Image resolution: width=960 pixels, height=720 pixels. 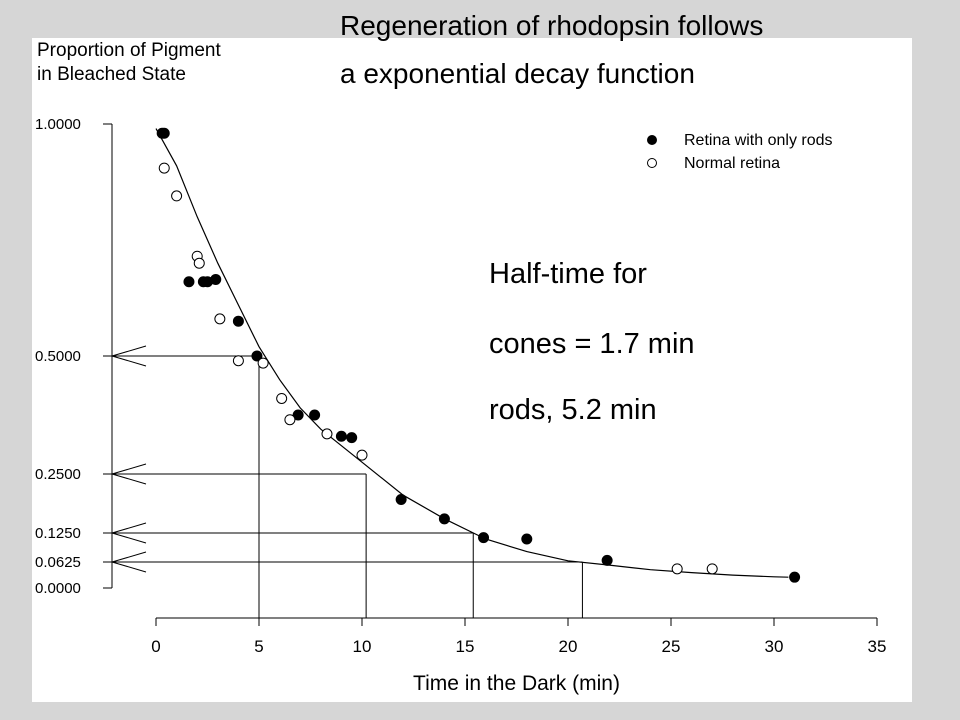 I want to click on slide-title-line-2: a exponential decay function, so click(x=517, y=73).